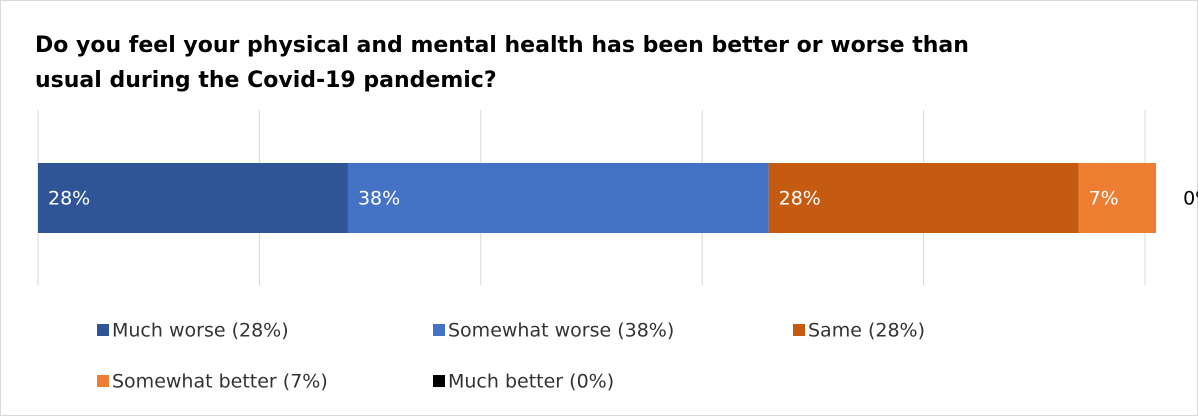 The width and height of the screenshot is (1198, 416). What do you see at coordinates (531, 382) in the screenshot?
I see `legend-label: Much better (0%)` at bounding box center [531, 382].